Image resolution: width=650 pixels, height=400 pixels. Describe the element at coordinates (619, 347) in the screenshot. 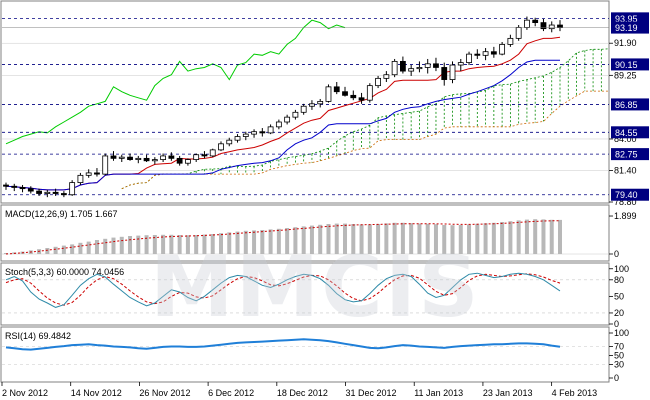

I see `rsi-axis-label: 70` at that location.